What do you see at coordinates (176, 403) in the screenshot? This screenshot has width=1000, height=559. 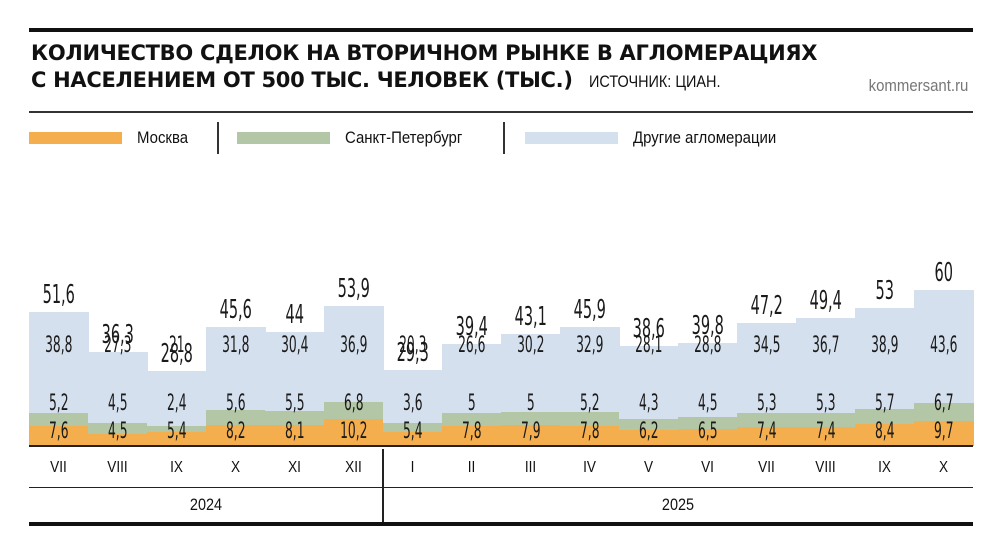 I see `value-label-spb: 2,4` at bounding box center [176, 403].